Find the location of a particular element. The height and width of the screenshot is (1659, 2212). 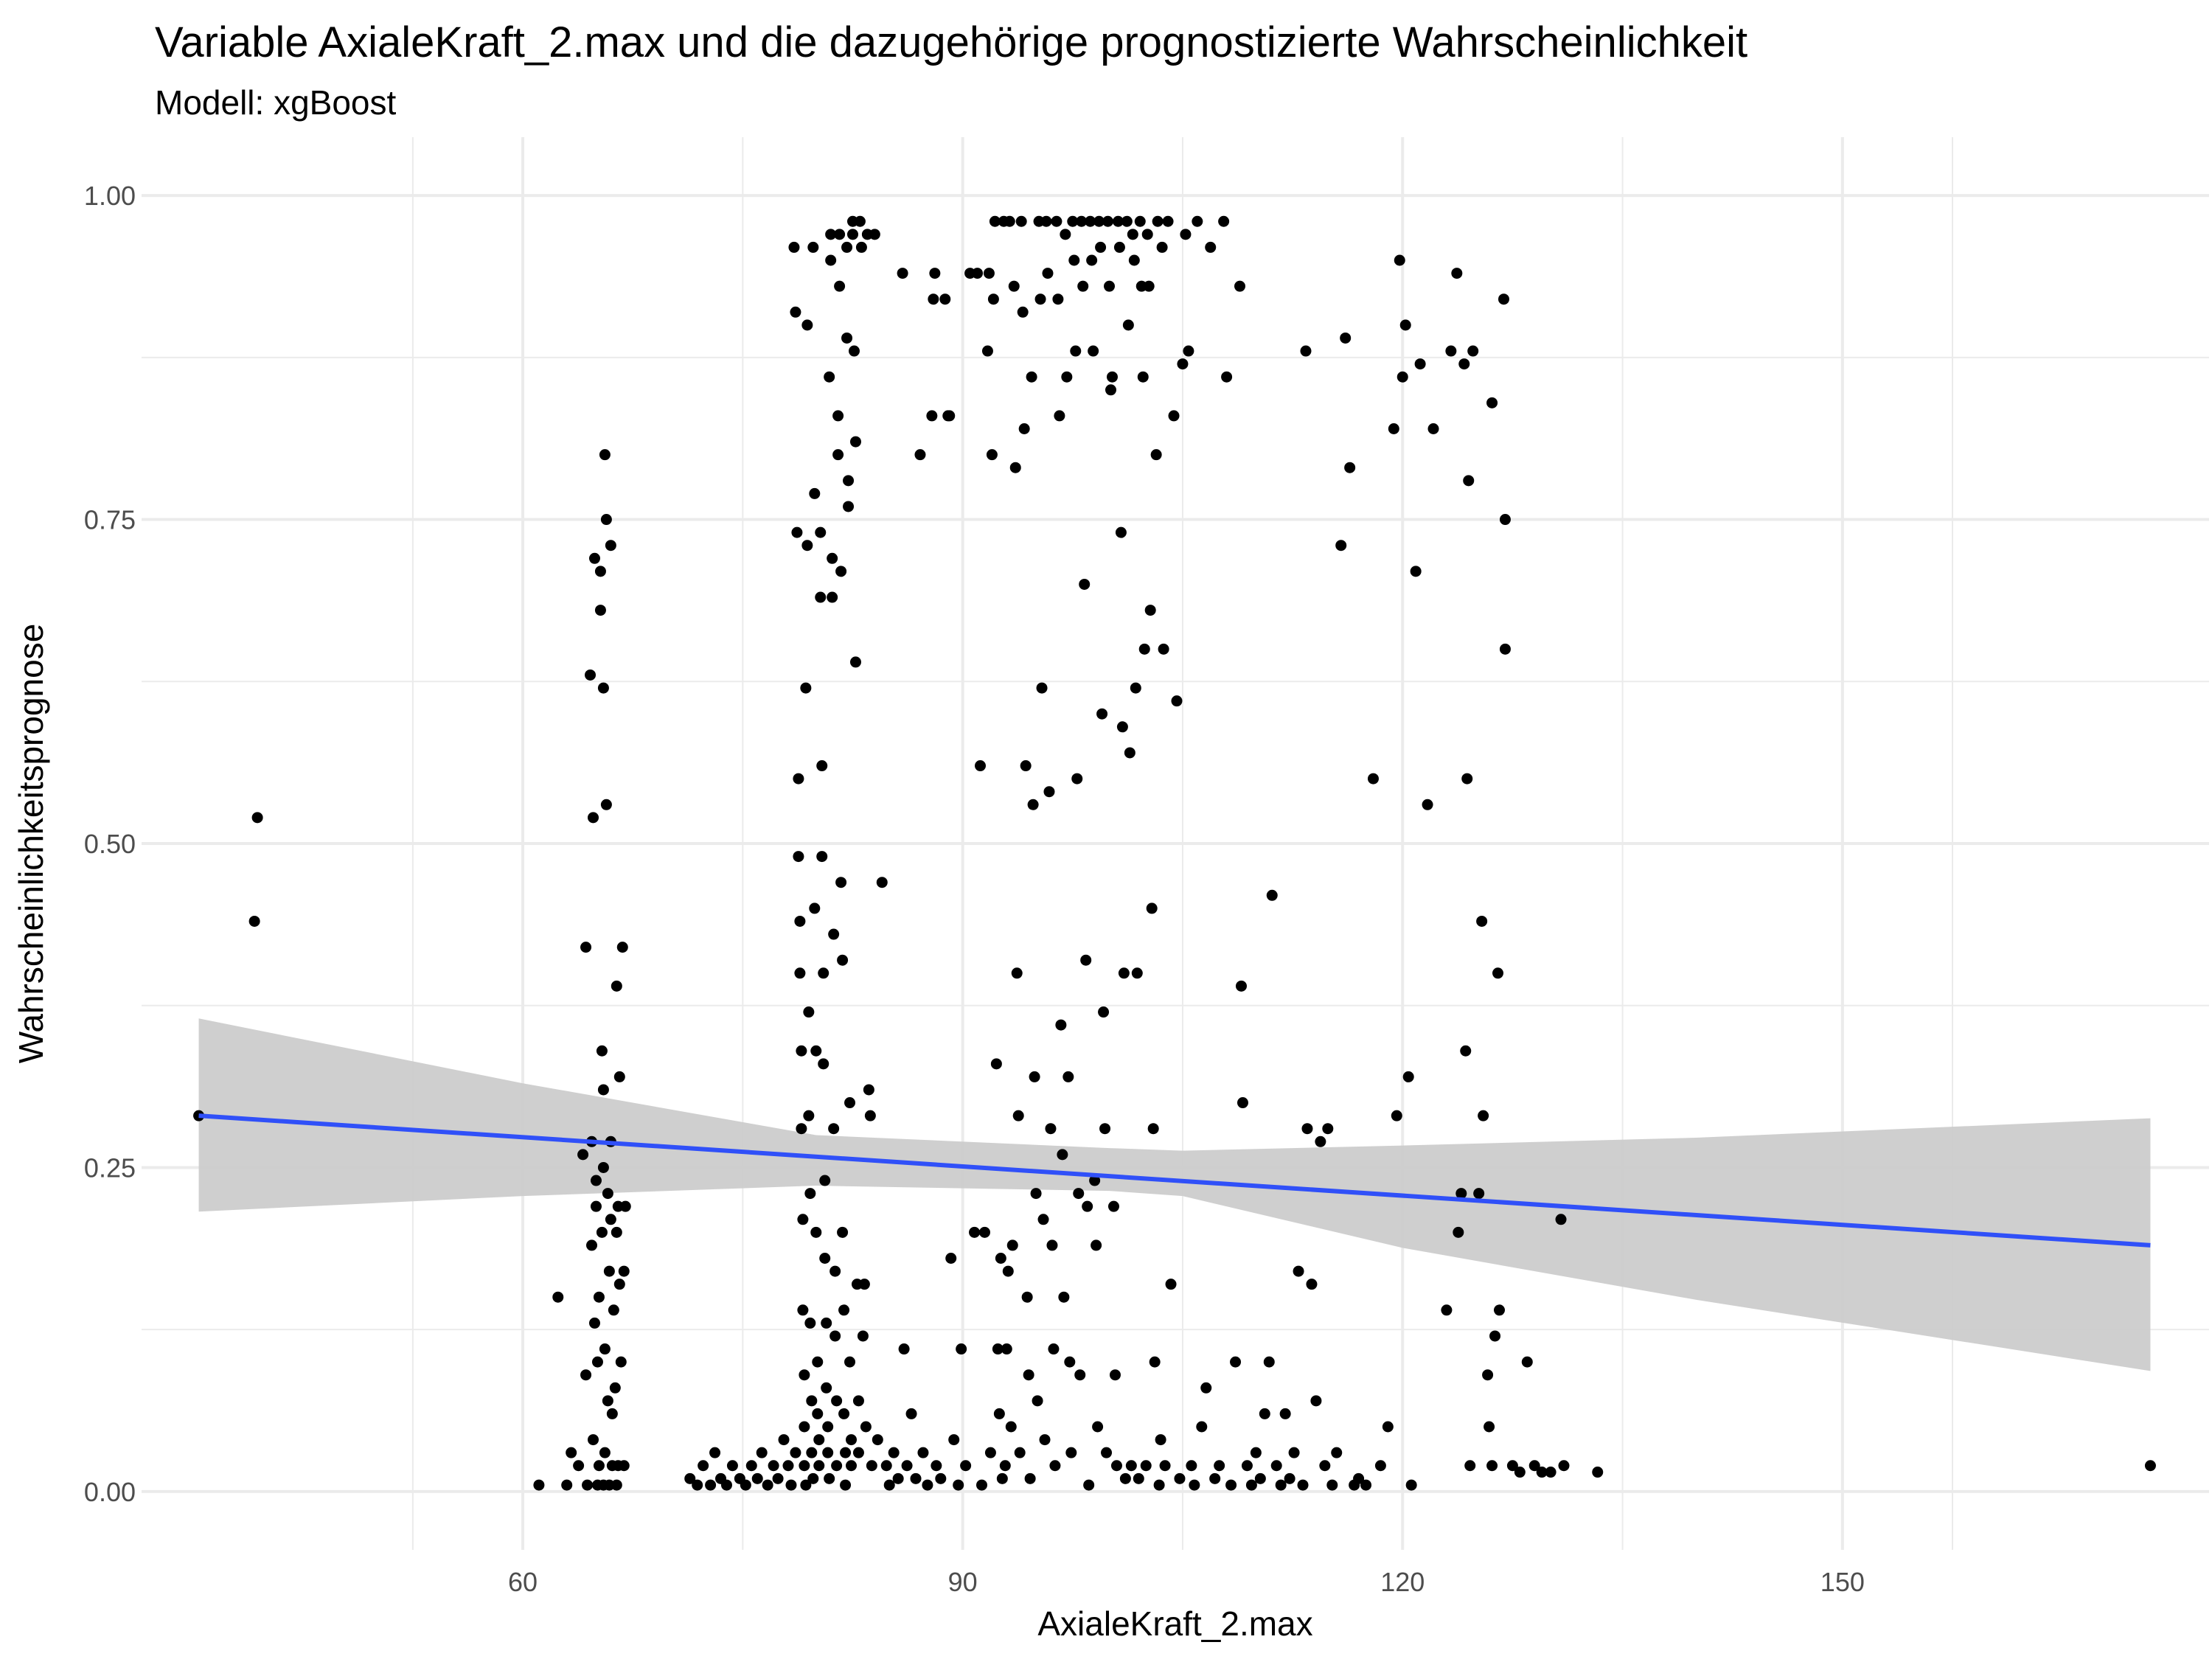

y-tick-label: 0.50 is located at coordinates (110, 844).